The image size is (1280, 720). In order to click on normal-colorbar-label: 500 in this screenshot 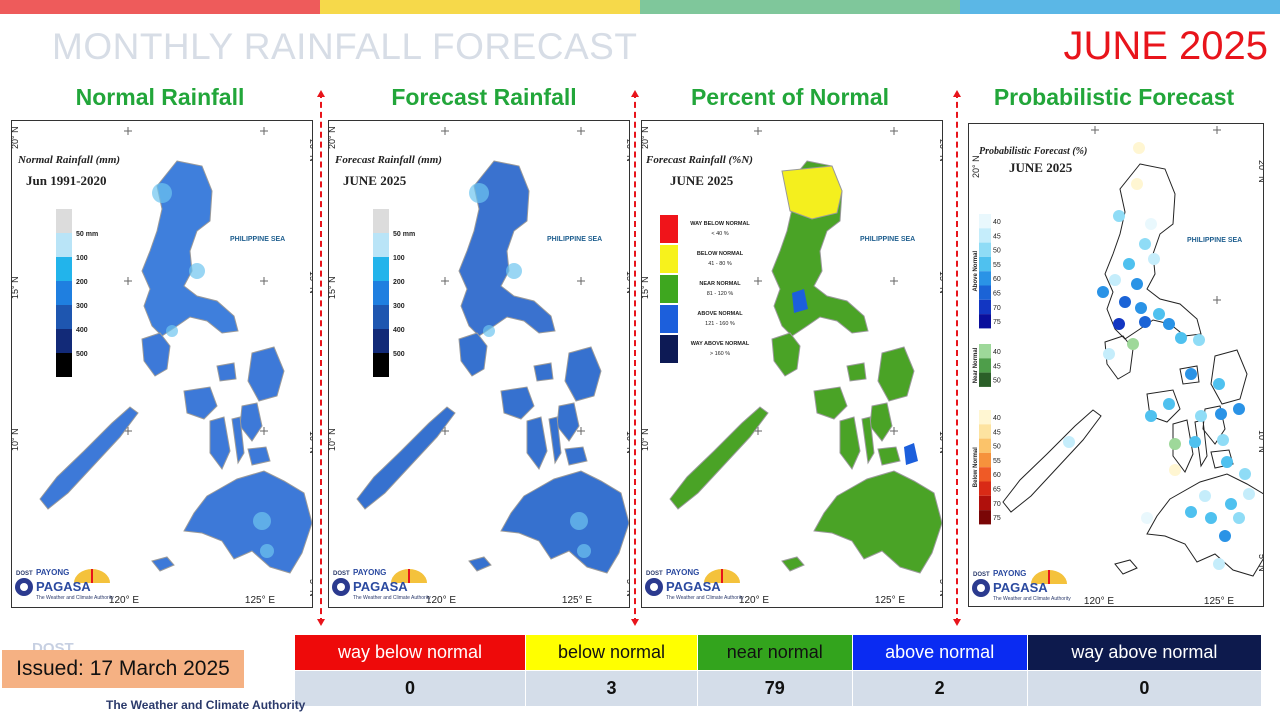, I will do `click(82, 354)`.